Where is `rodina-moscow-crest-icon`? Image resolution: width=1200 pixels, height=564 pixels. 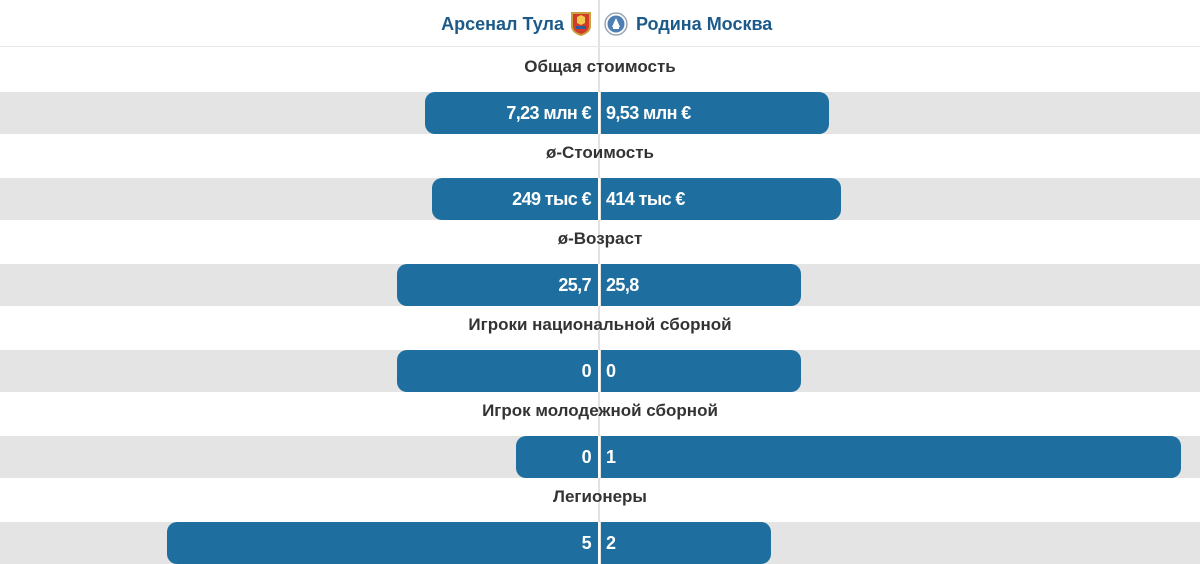
rodina-moscow-crest-icon is located at coordinates (616, 24).